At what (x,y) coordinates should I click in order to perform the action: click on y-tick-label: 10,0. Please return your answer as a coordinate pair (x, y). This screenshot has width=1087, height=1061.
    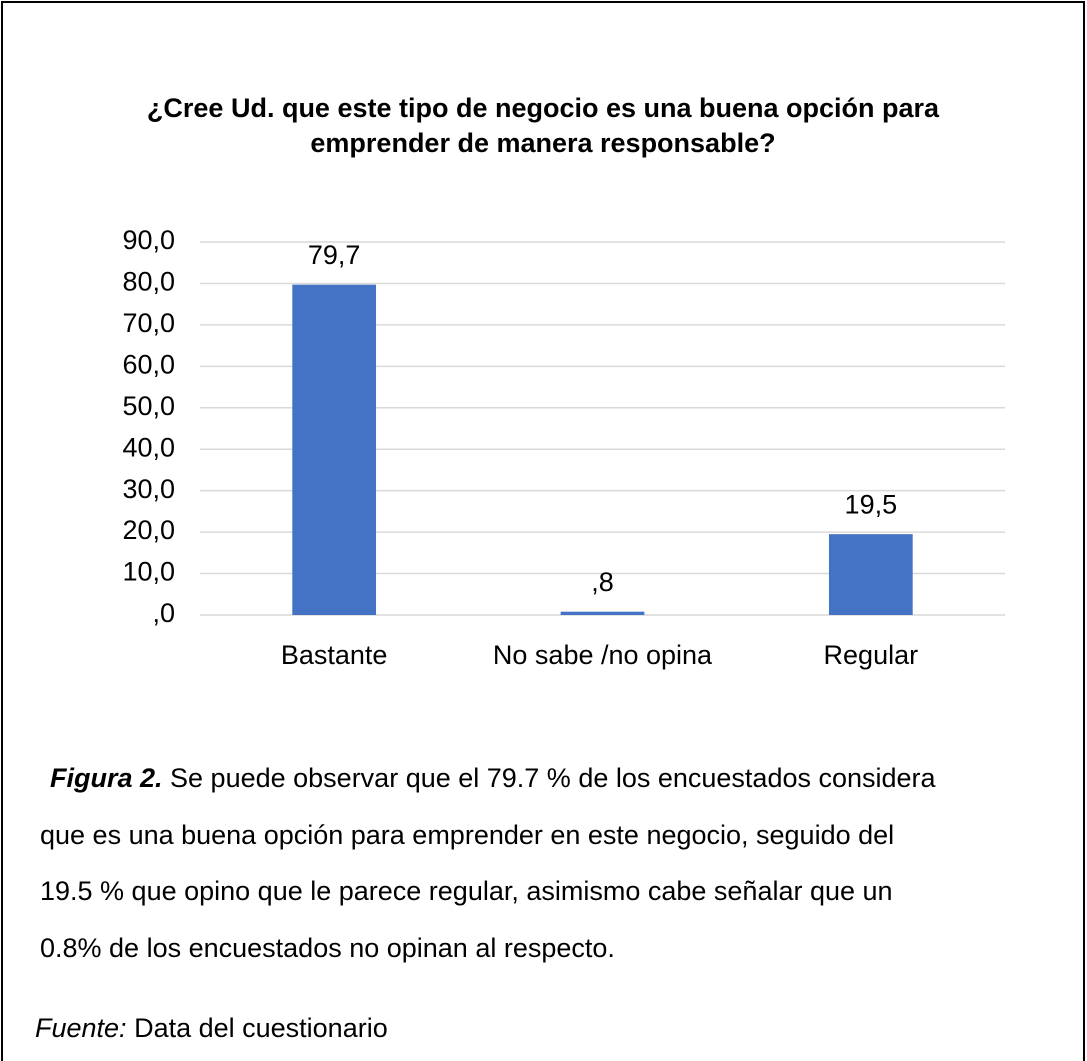
    Looking at the image, I should click on (148, 572).